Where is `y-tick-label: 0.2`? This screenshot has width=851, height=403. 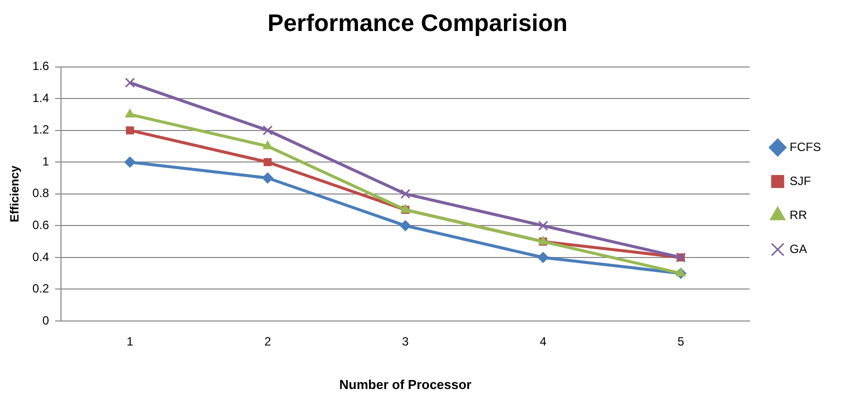 y-tick-label: 0.2 is located at coordinates (41, 289).